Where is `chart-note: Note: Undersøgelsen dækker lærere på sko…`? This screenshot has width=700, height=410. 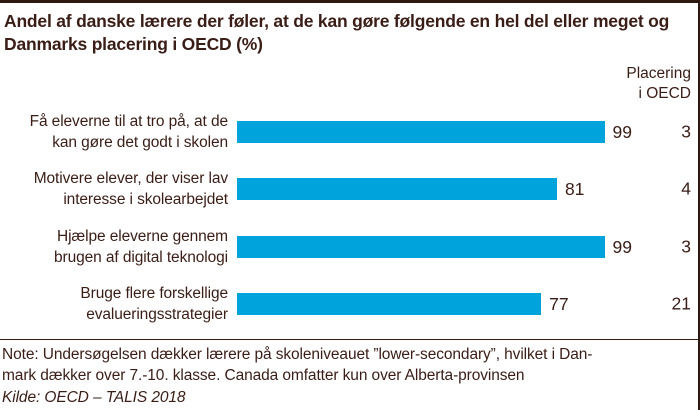 chart-note: Note: Undersøgelsen dækker lærere på sko… is located at coordinates (349, 365).